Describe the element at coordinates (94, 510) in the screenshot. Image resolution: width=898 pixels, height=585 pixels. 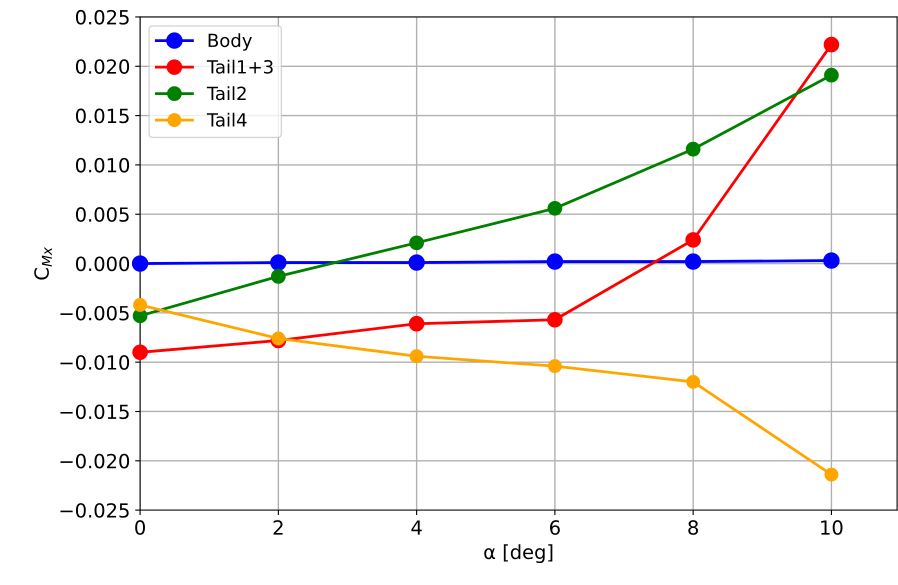
I see `y-tick-label: −0.025` at that location.